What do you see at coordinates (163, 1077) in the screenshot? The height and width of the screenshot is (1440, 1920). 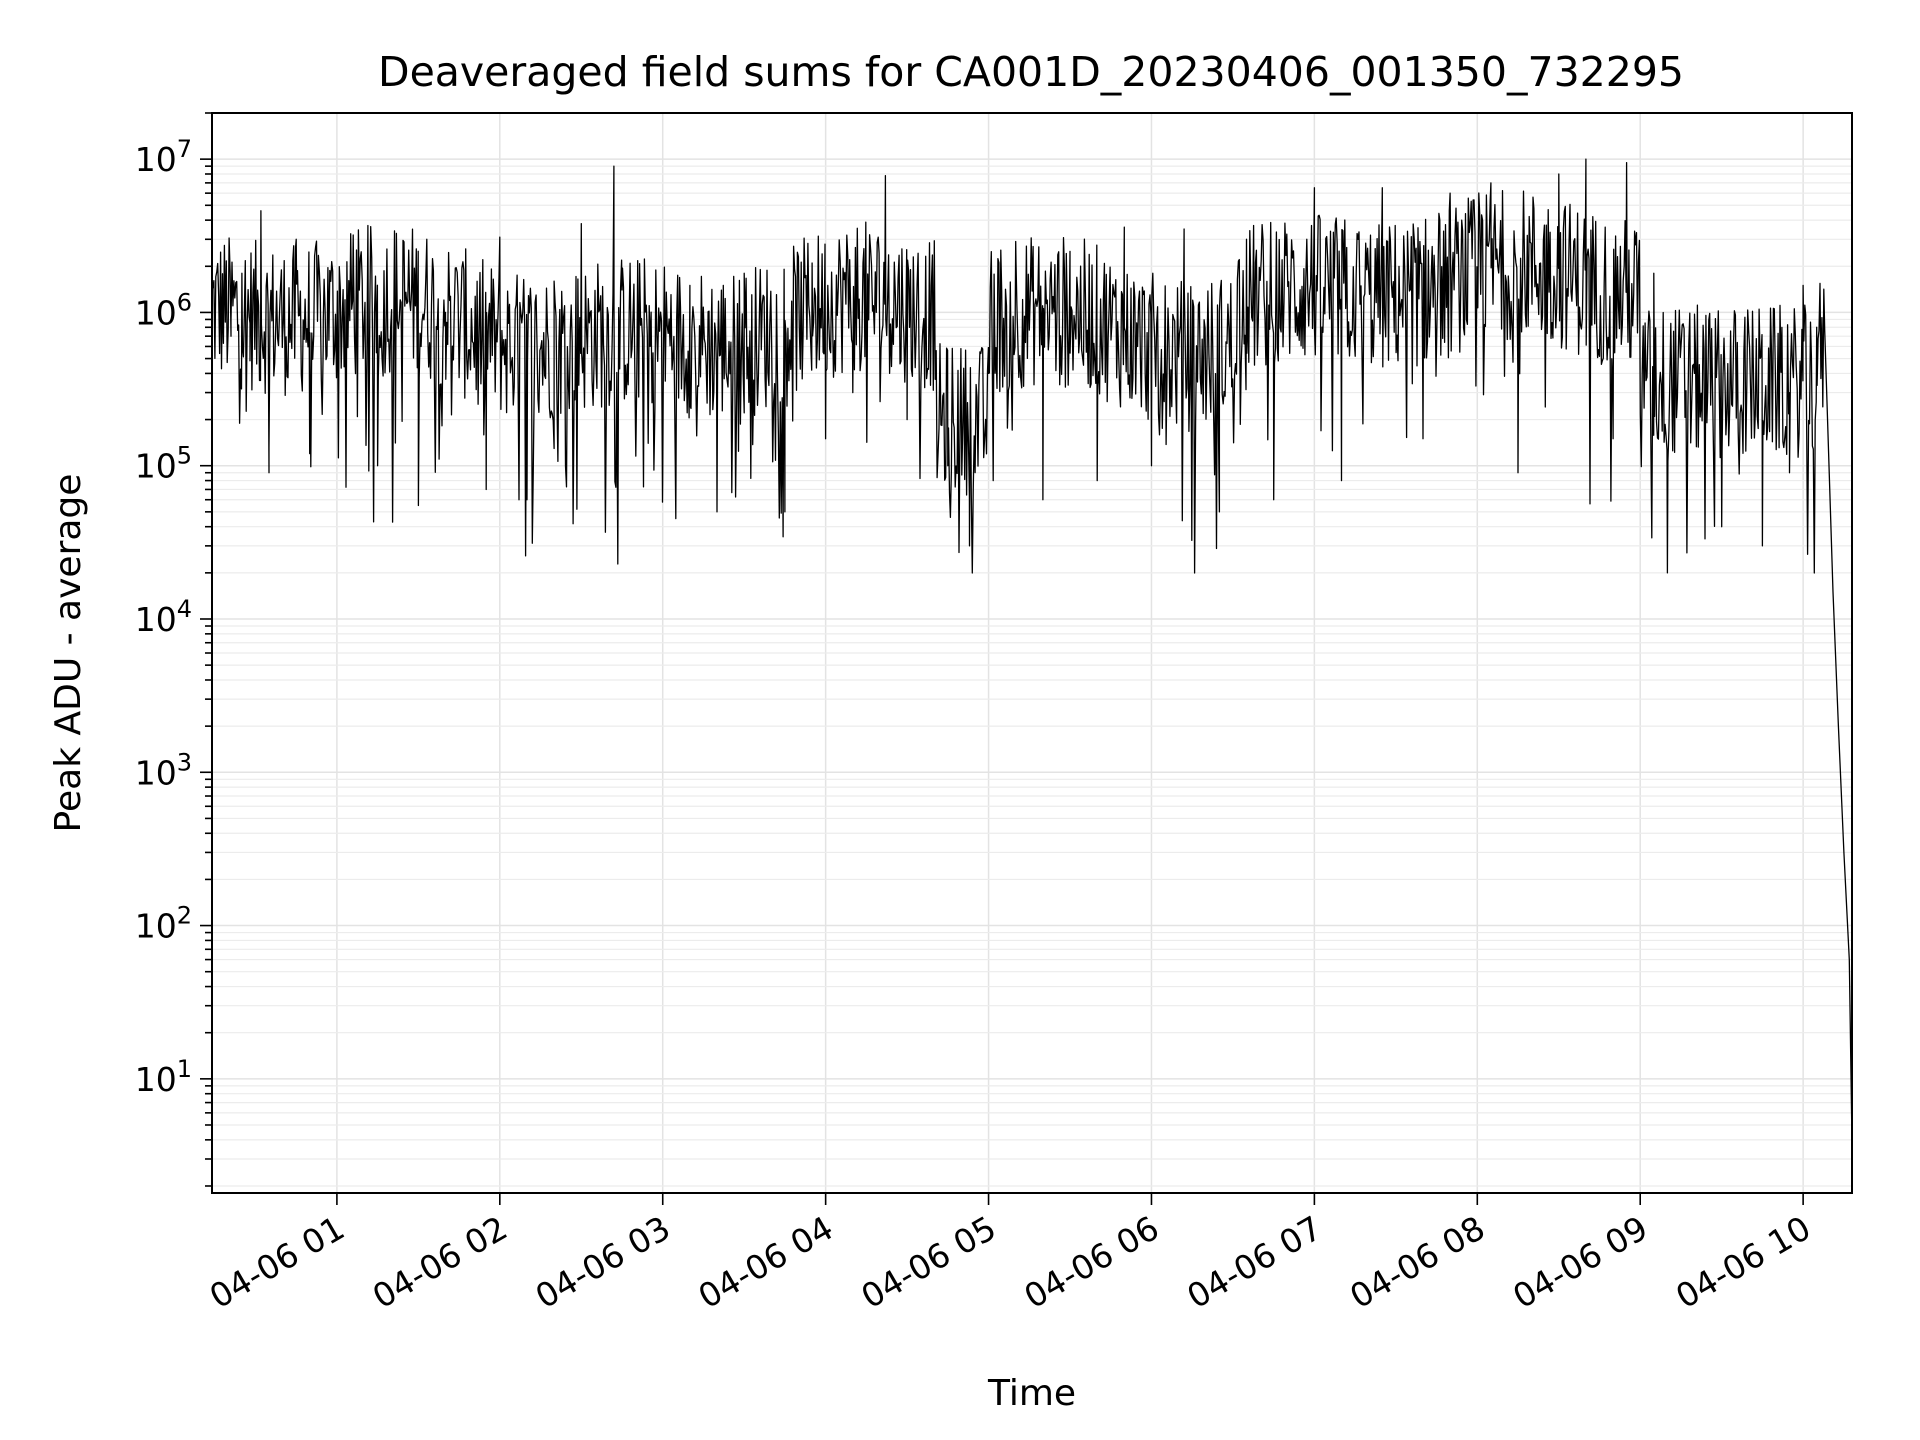 I see `y-tick-label: 10¹` at bounding box center [163, 1077].